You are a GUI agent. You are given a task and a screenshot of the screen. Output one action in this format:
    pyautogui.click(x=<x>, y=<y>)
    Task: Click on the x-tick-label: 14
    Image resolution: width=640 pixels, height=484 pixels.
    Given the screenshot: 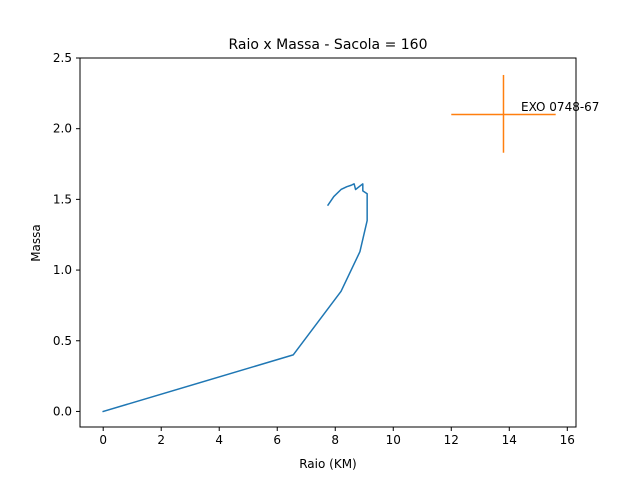 What is the action you would take?
    pyautogui.click(x=509, y=440)
    